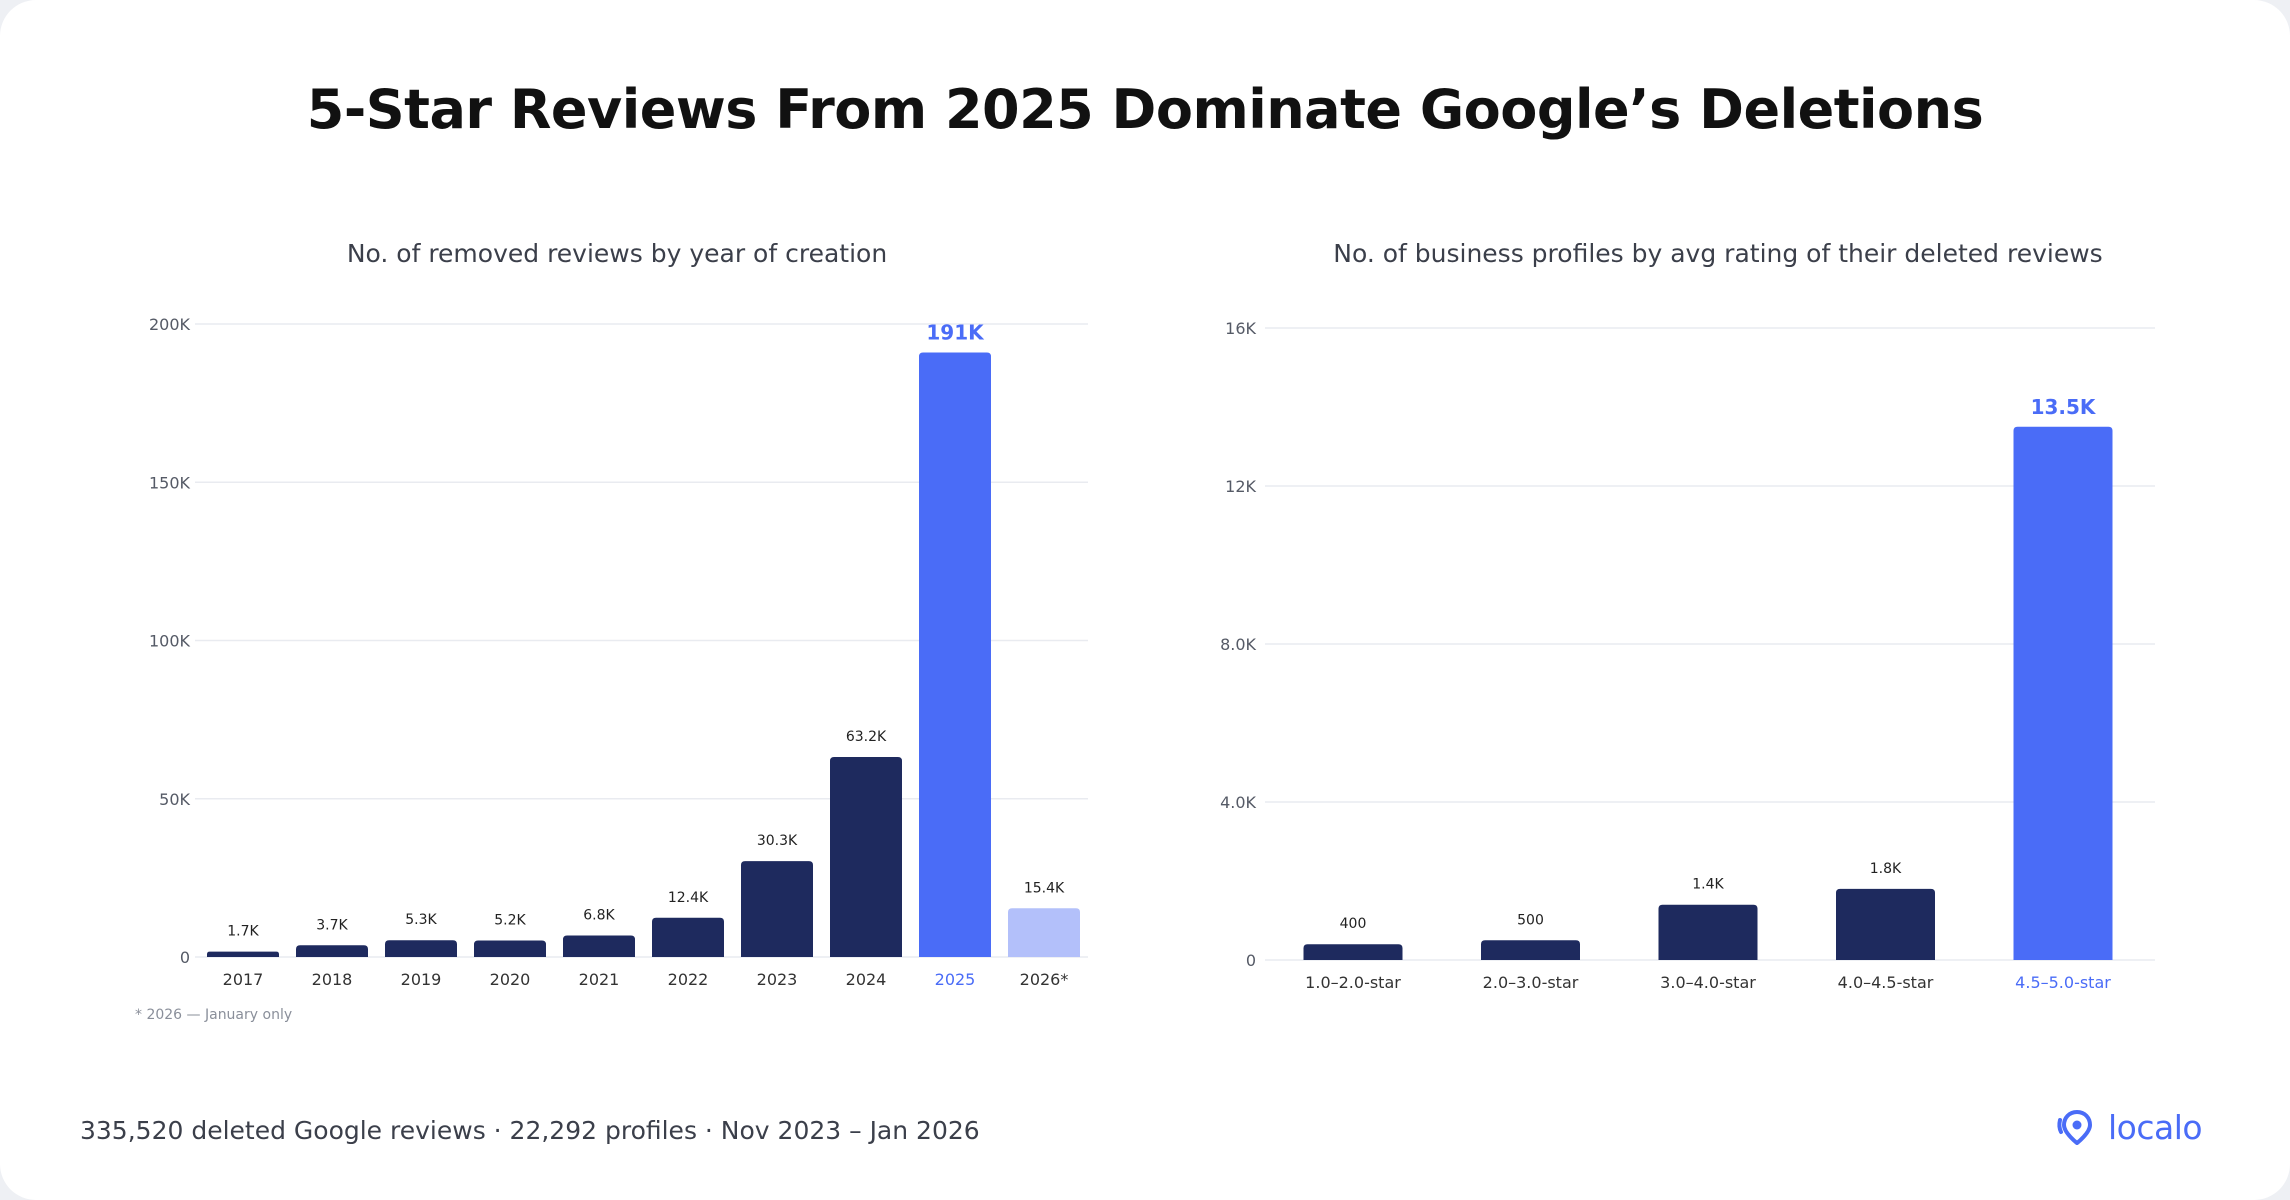 The height and width of the screenshot is (1200, 2290). What do you see at coordinates (510, 979) in the screenshot?
I see `x-tick-label: 2020` at bounding box center [510, 979].